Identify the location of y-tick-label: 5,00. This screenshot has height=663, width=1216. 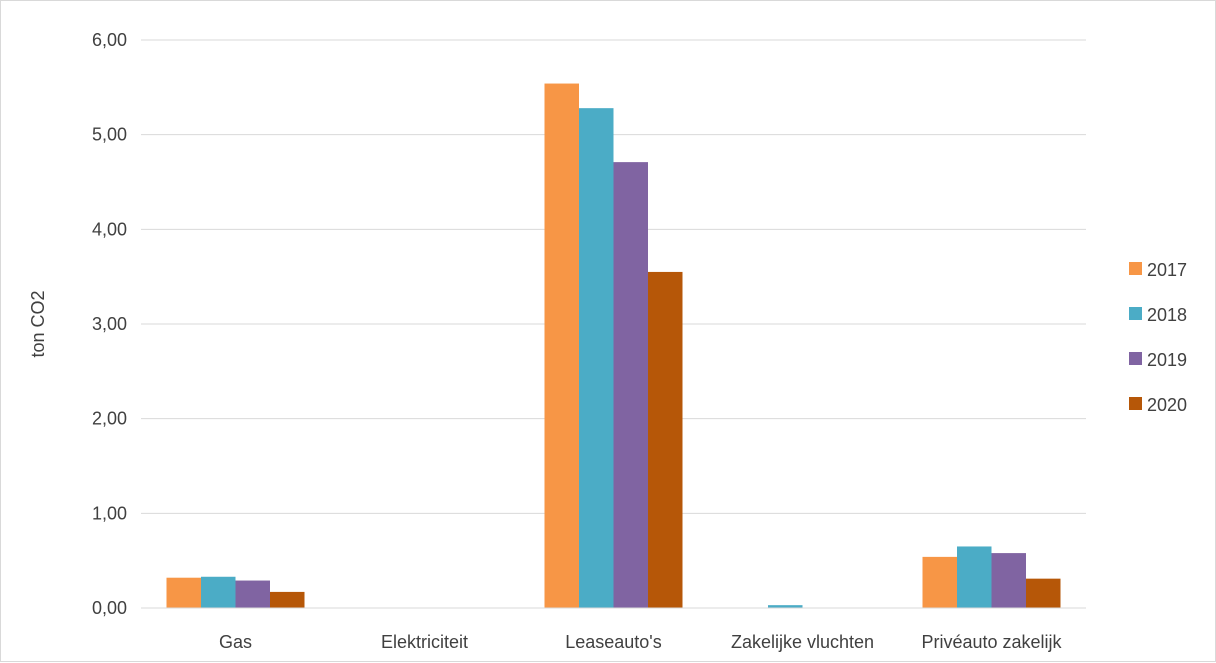
(109, 135).